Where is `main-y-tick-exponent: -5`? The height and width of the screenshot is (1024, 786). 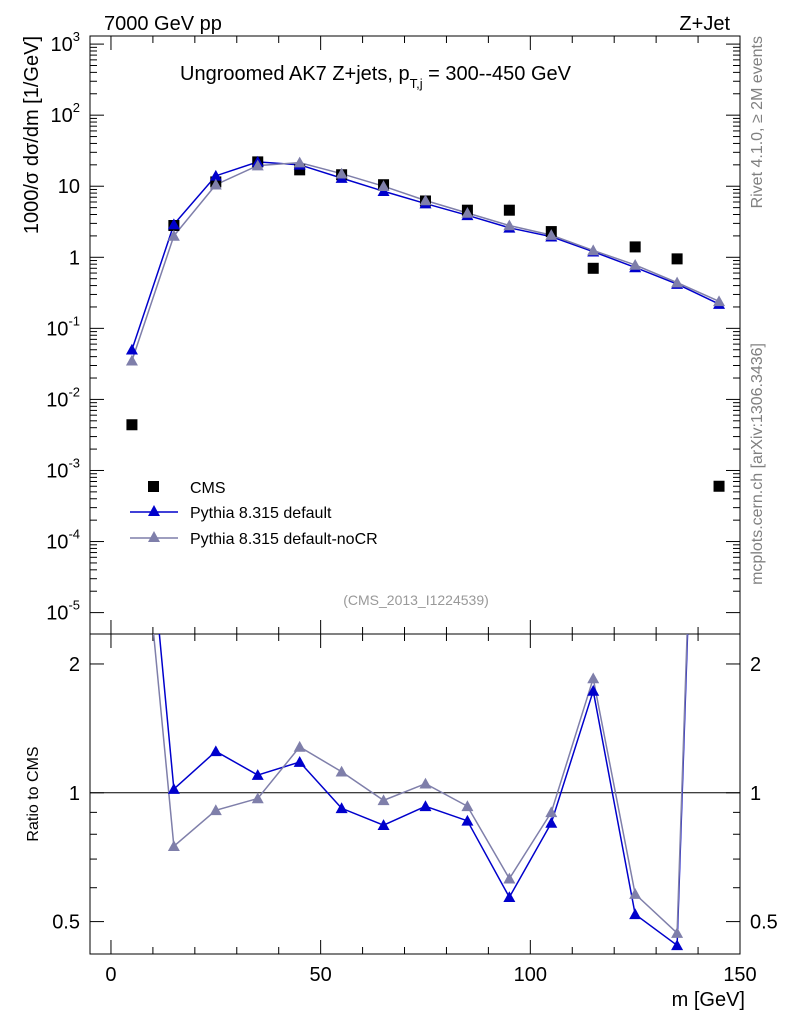 main-y-tick-exponent: -5 is located at coordinates (74, 605).